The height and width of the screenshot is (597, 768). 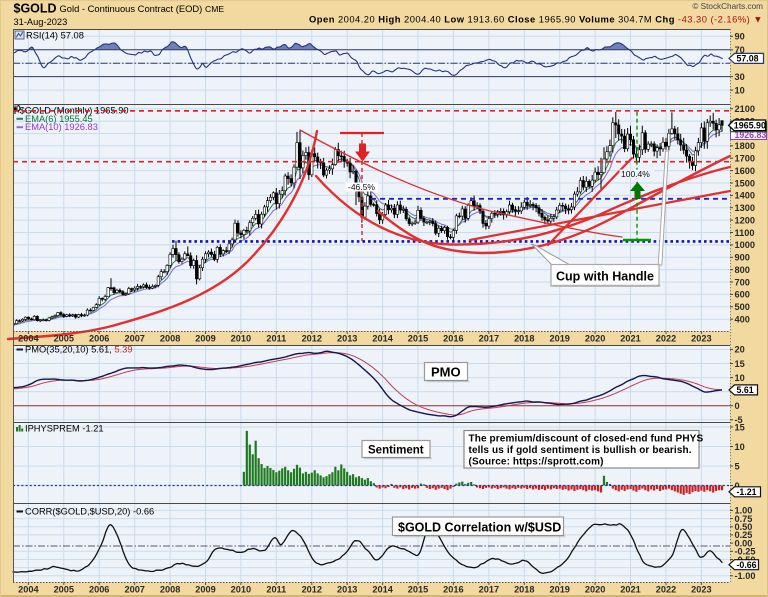 What do you see at coordinates (745, 109) in the screenshot?
I see `svg-text: 2100` at bounding box center [745, 109].